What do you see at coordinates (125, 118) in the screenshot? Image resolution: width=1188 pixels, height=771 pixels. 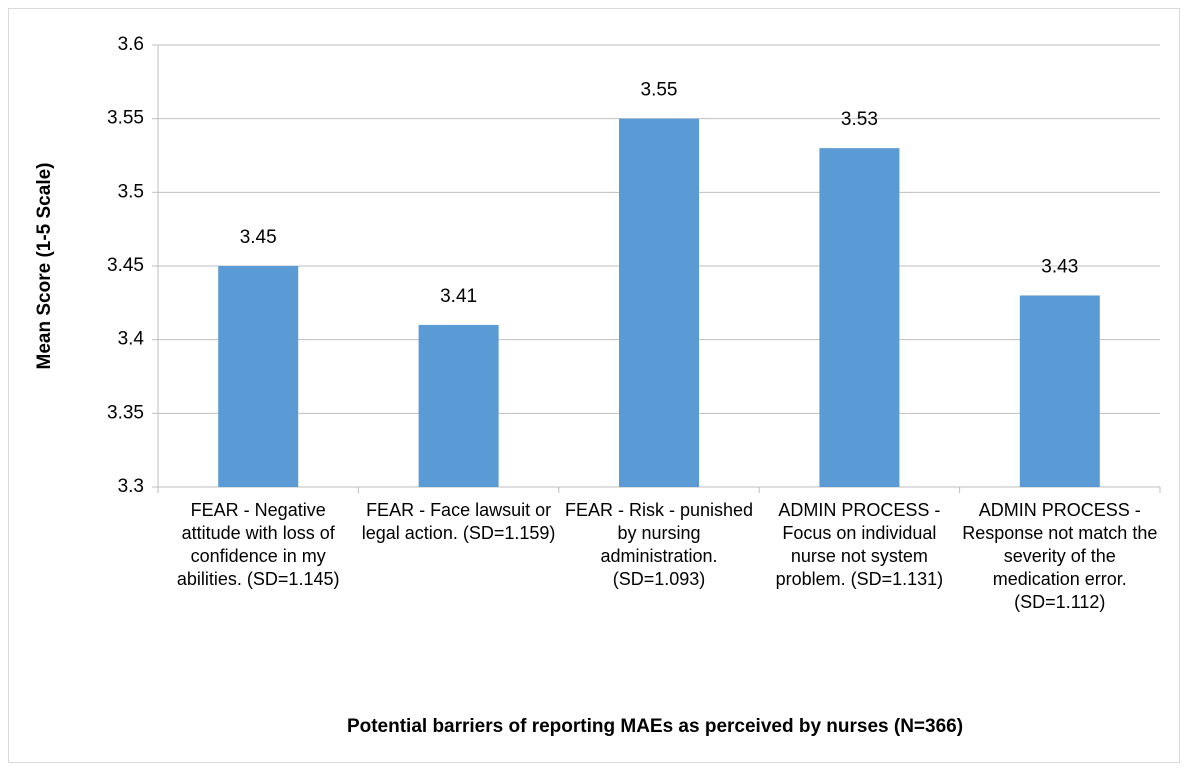 I see `y-tick-label: 3.55` at bounding box center [125, 118].